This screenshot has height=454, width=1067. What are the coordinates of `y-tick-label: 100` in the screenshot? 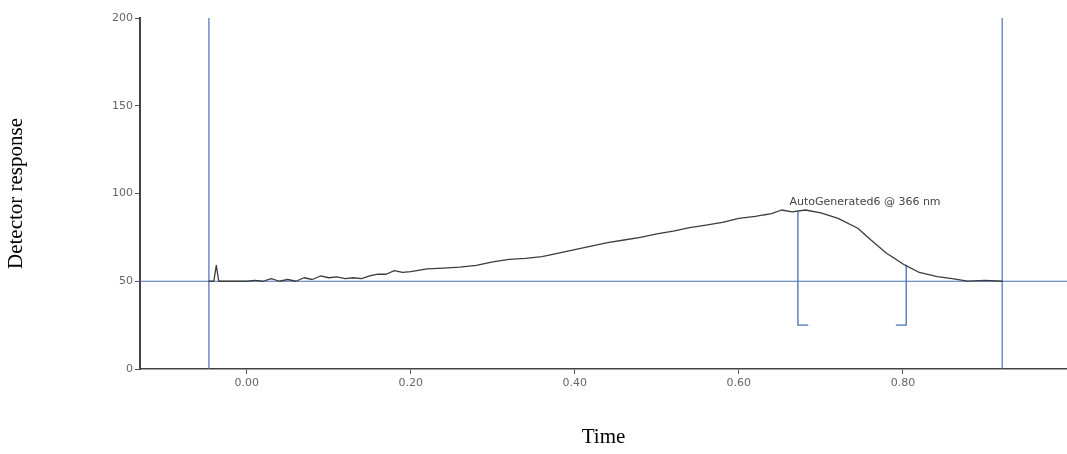 It's located at (122, 193).